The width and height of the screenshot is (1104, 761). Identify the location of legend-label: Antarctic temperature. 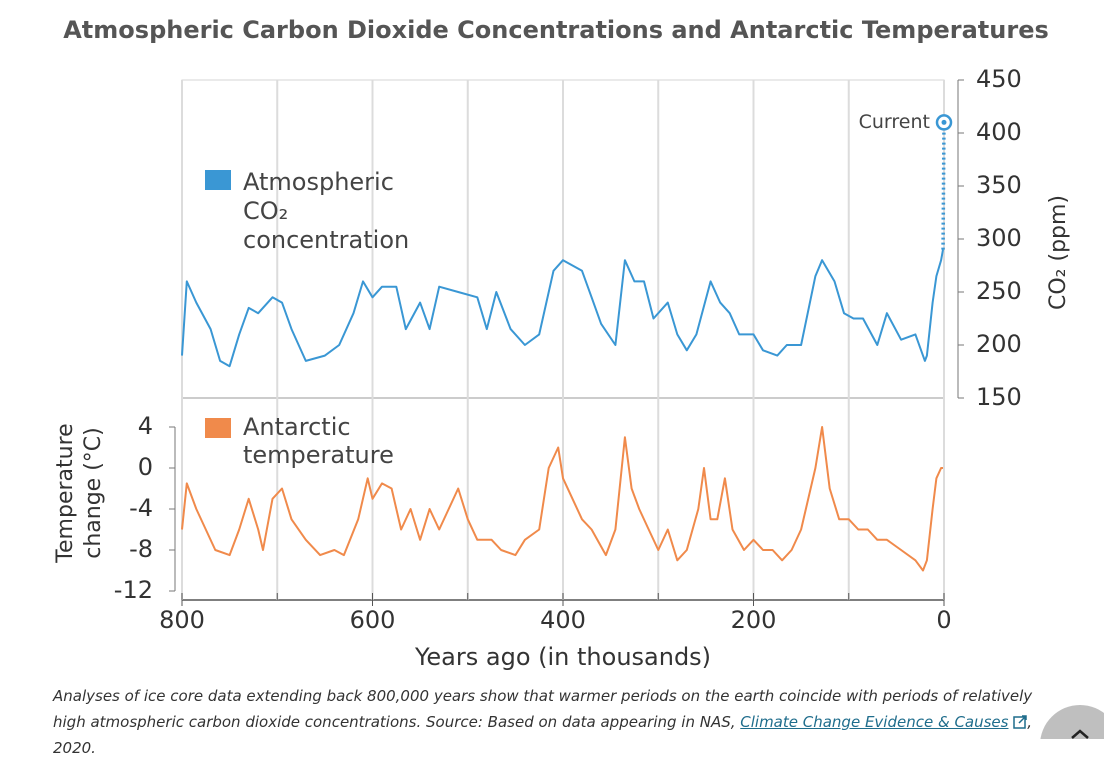
(318, 441).